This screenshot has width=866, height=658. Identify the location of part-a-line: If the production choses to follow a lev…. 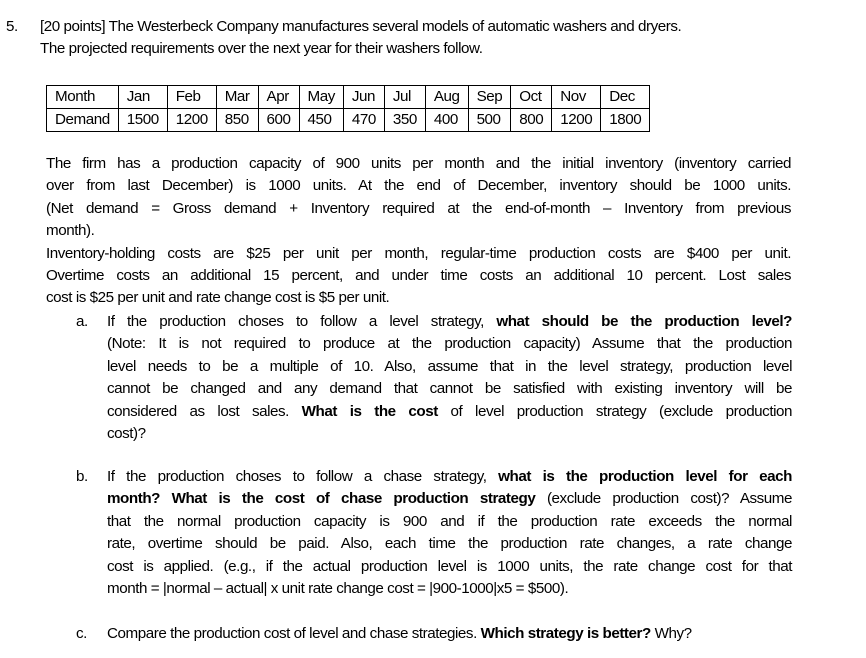
(449, 322).